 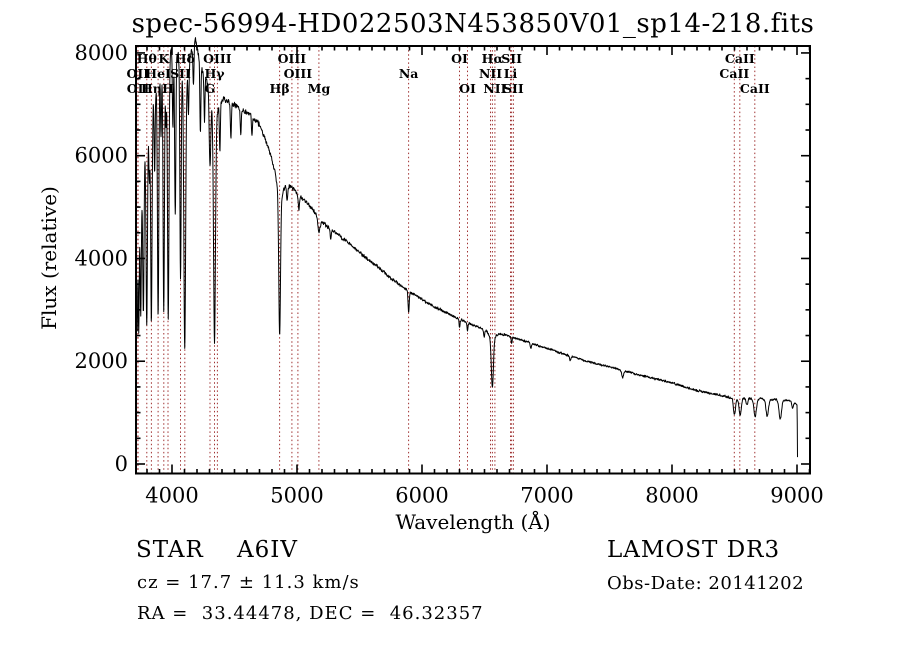 I want to click on spectral-line-label: Mg, so click(x=319, y=88).